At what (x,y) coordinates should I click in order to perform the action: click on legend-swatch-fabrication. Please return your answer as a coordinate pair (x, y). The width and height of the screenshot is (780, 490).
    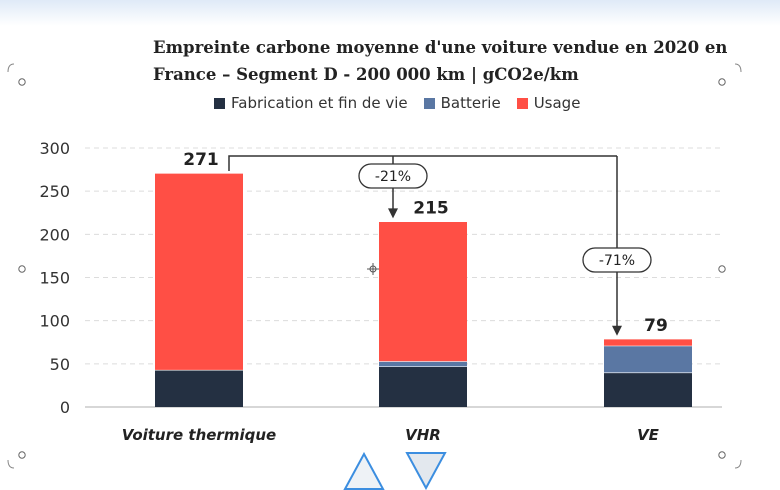
    Looking at the image, I should click on (219, 103).